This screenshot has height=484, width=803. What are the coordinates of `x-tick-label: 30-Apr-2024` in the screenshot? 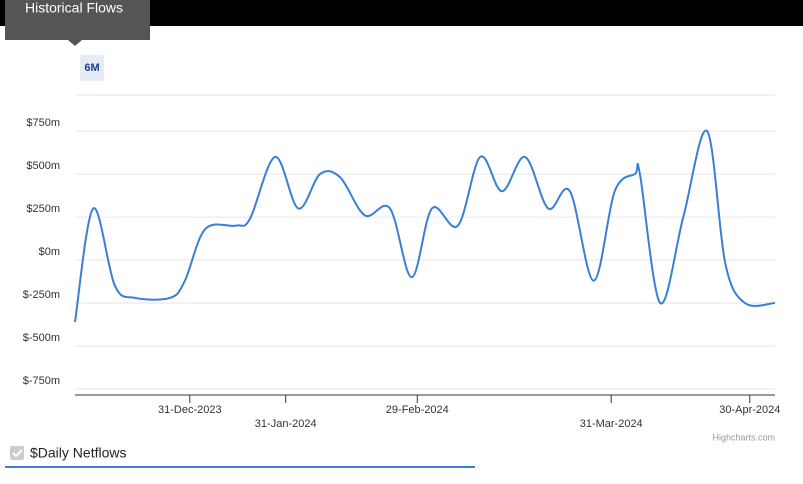 It's located at (749, 410).